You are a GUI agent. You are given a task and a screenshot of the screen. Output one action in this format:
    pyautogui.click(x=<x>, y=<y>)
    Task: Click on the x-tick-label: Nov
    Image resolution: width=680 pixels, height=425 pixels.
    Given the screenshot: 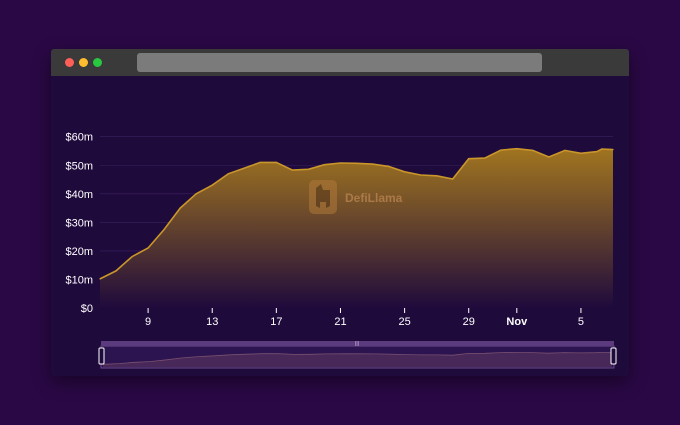 What is the action you would take?
    pyautogui.click(x=517, y=322)
    